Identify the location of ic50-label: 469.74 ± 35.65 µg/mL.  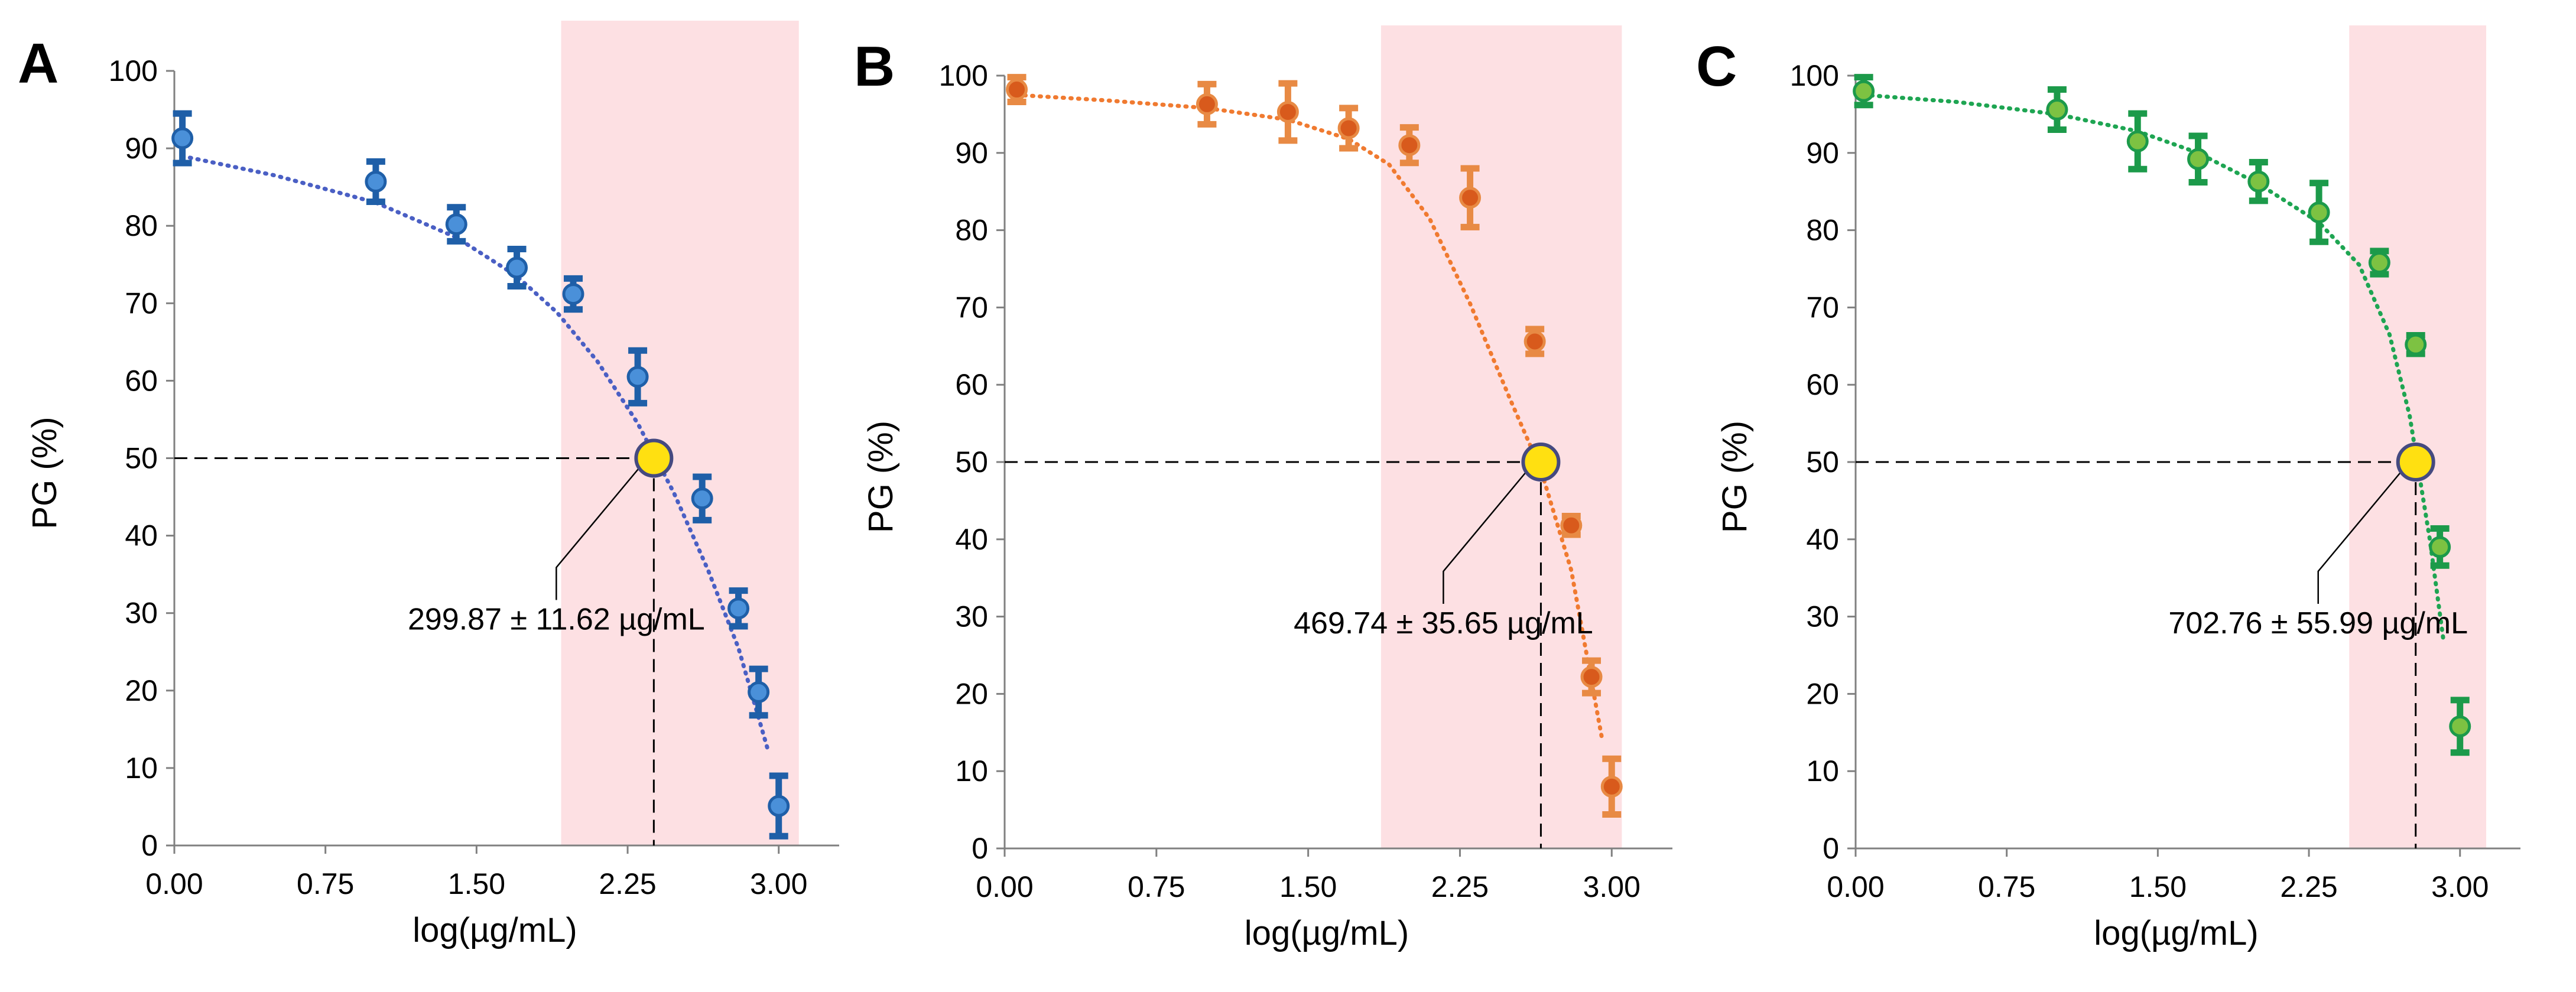
(1443, 623).